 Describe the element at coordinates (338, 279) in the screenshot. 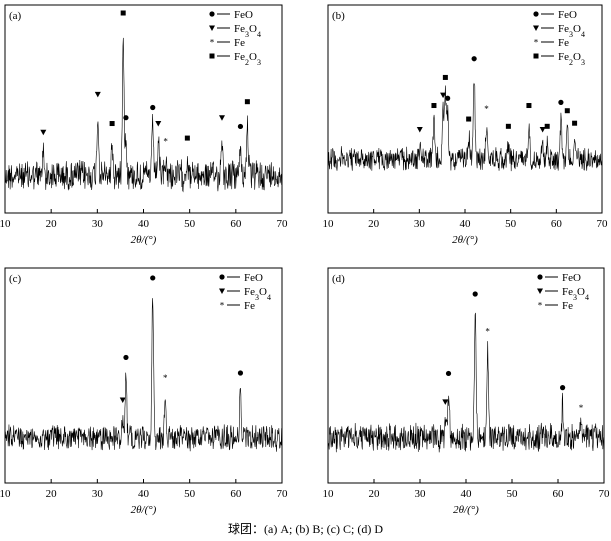

I see `panel-label: (d)` at that location.